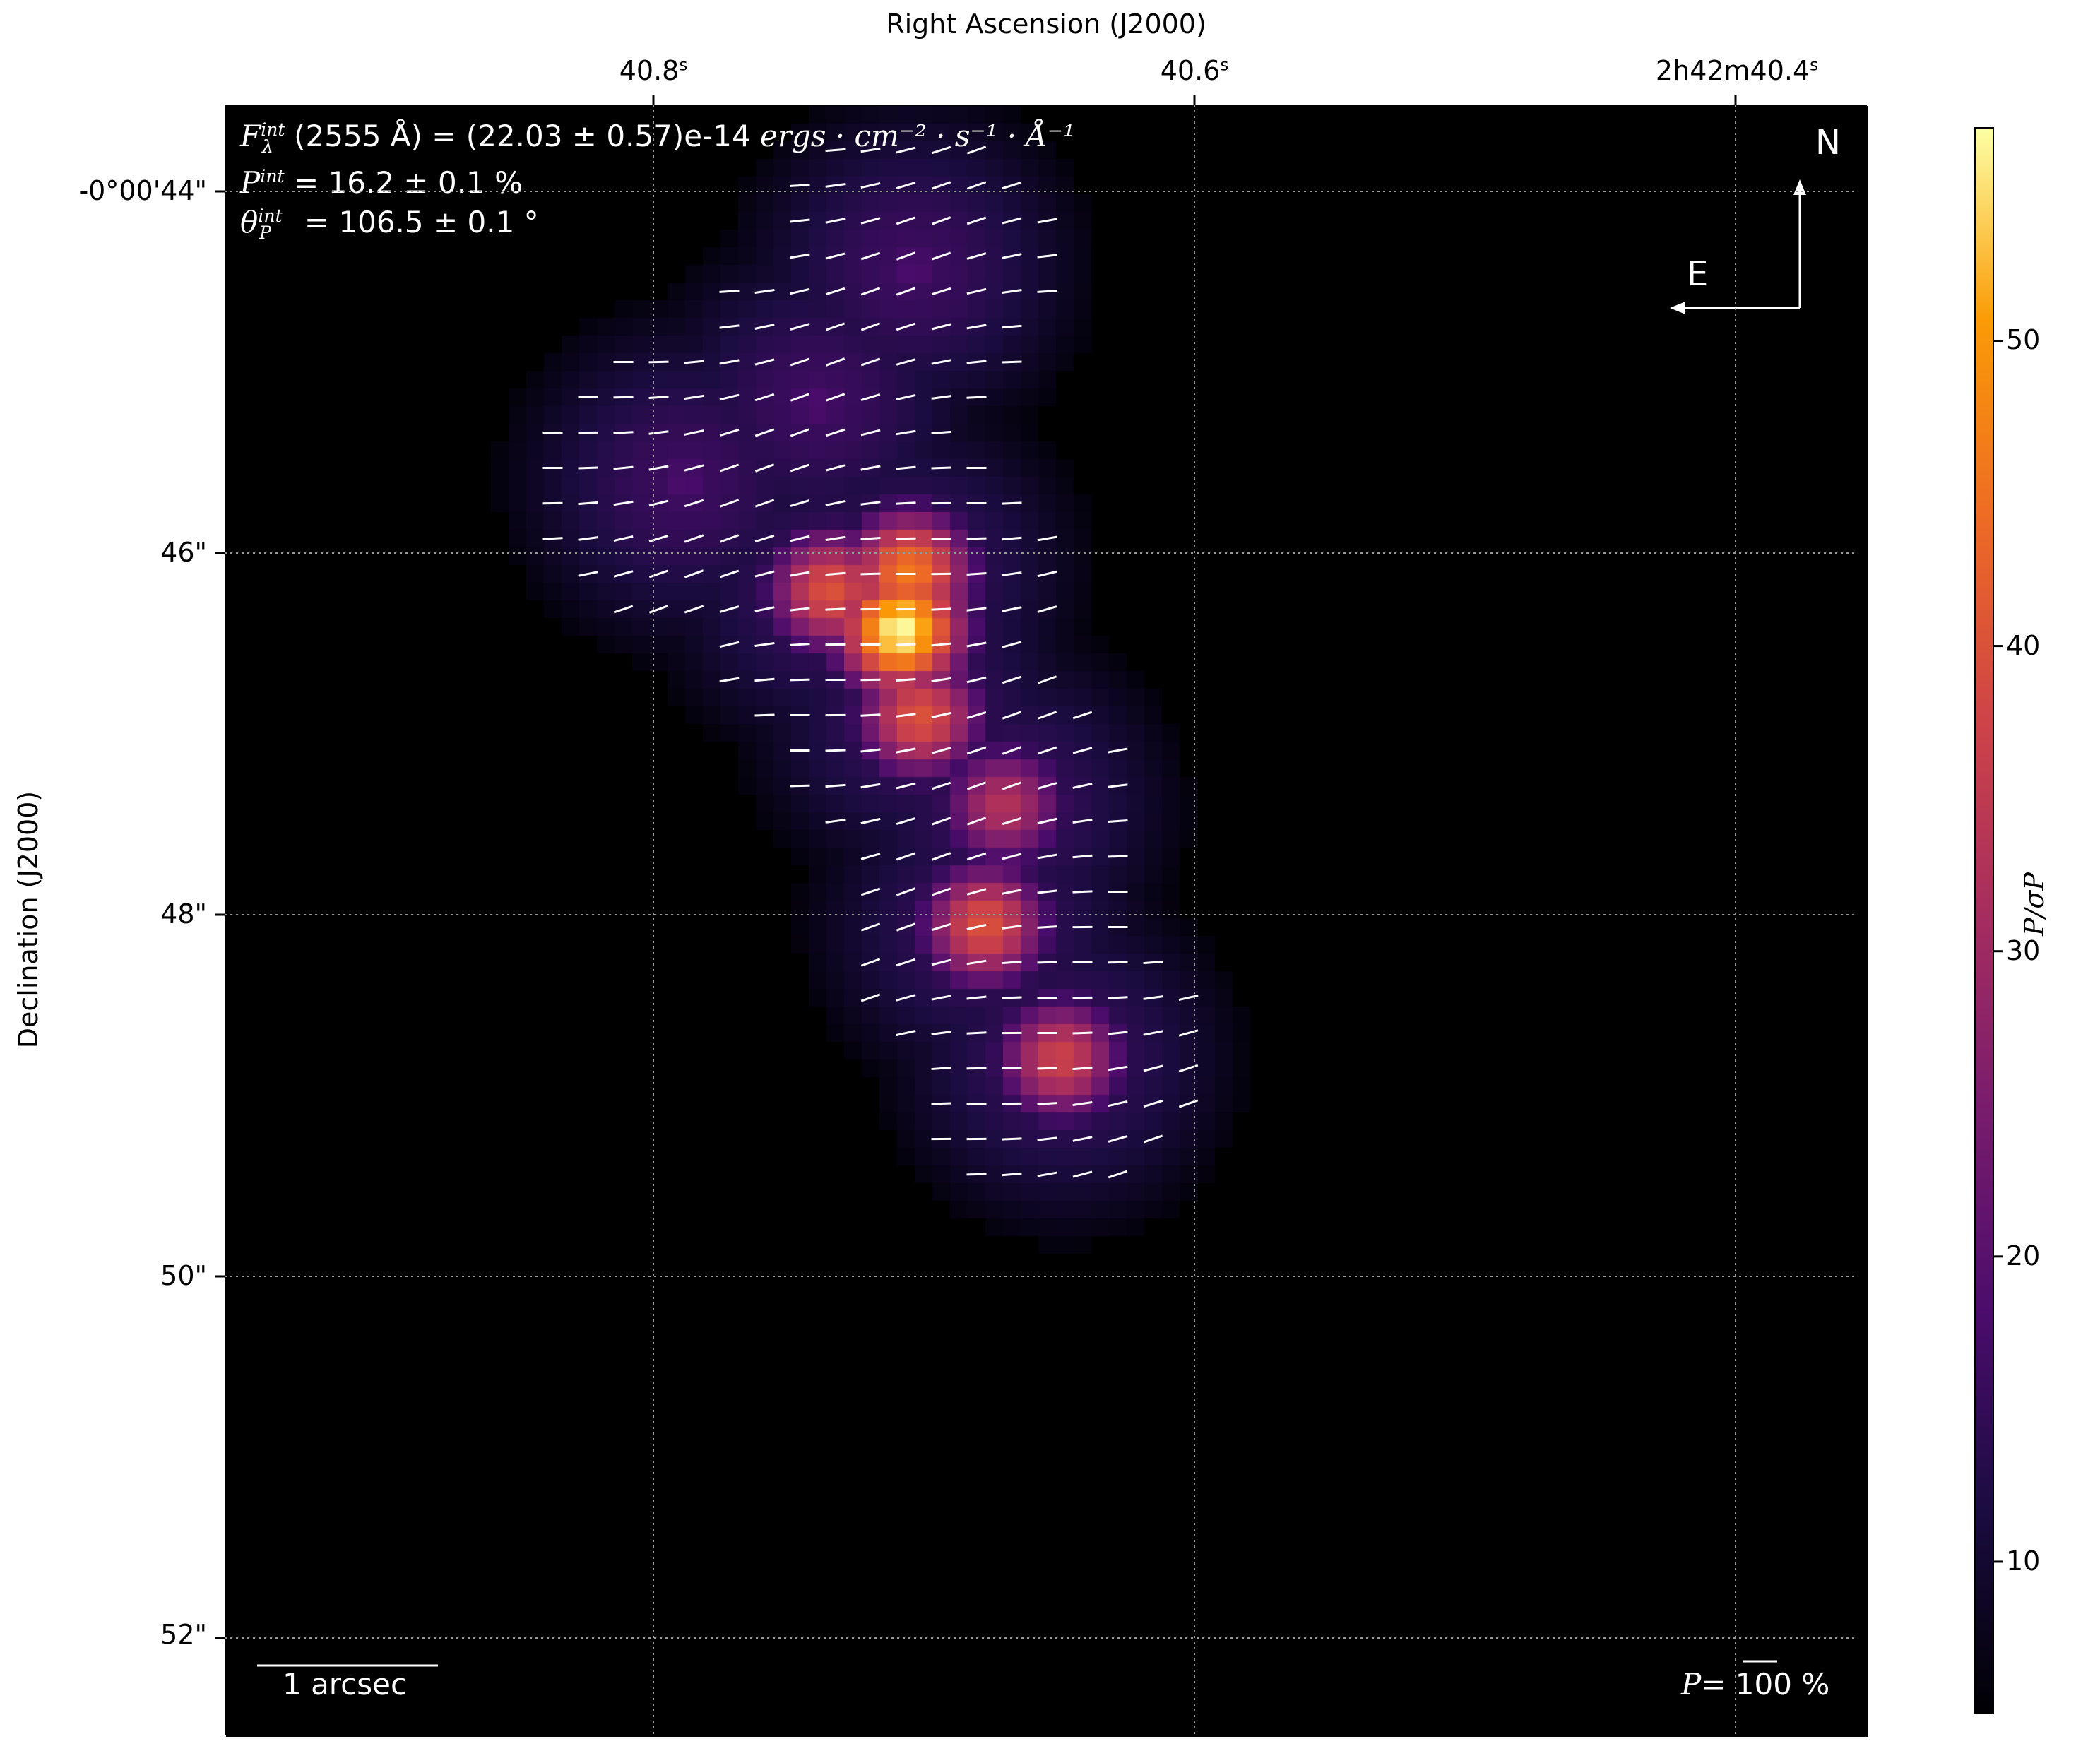 The width and height of the screenshot is (2100, 1751). Describe the element at coordinates (1046, 24) in the screenshot. I see `x-axis-label: Right Ascension (J2000)` at that location.